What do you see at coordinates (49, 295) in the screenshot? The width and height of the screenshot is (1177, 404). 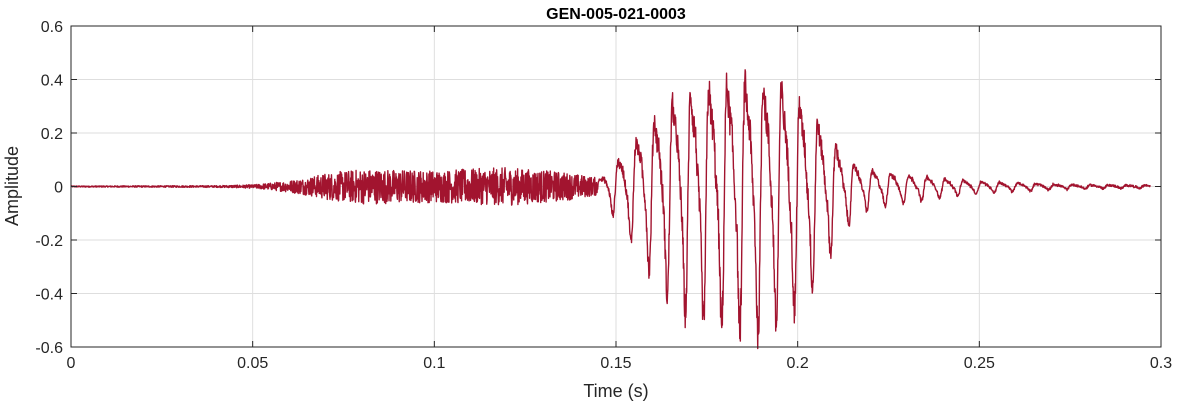 I see `y-tick-label: -0.4` at bounding box center [49, 295].